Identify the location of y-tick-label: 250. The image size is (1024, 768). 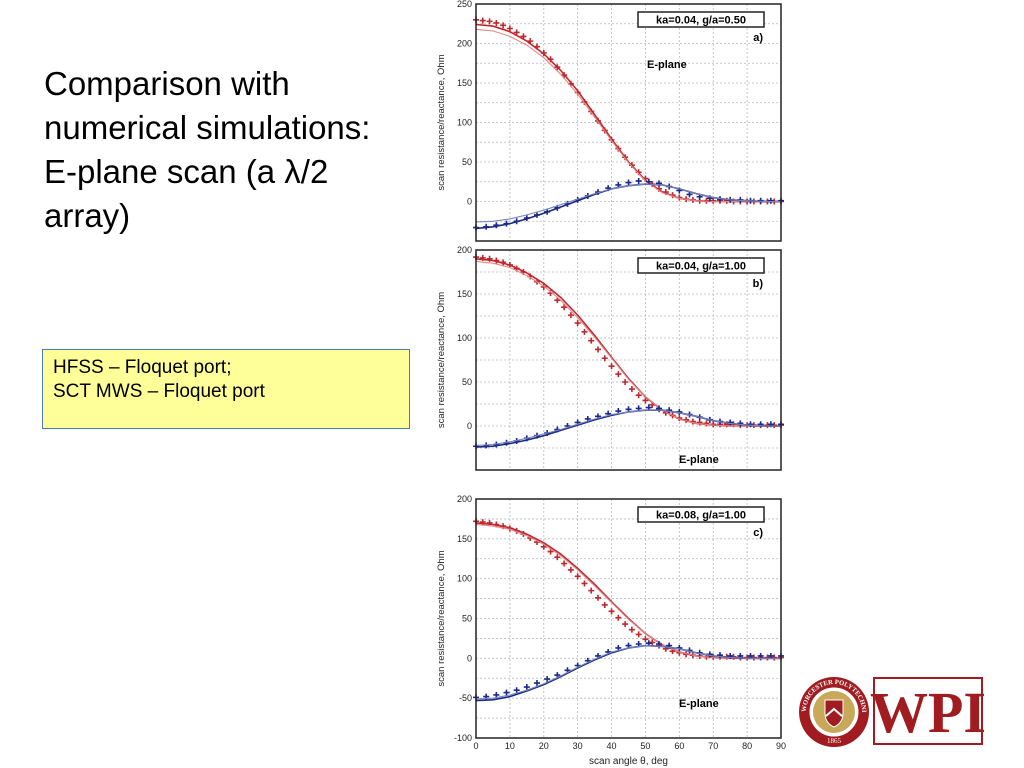
(464, 4).